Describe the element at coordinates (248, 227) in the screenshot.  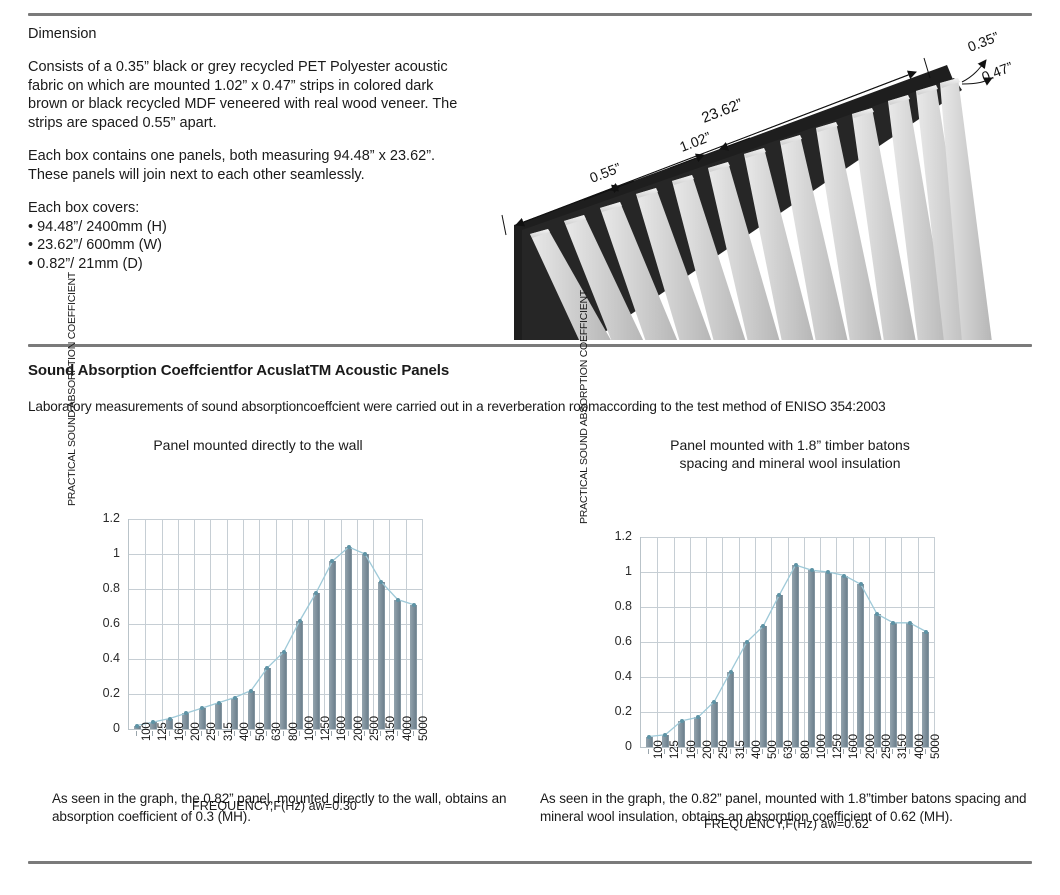
I see `coverage-item-height: 94.48”/ 2400mm (H)` at that location.